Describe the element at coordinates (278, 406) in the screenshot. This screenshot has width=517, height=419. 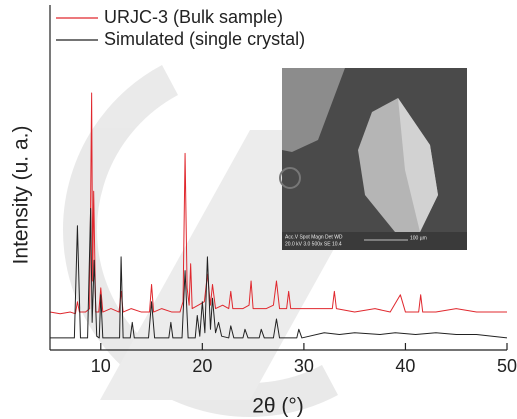
I see `x-axis-title: 2θ (°)` at that location.